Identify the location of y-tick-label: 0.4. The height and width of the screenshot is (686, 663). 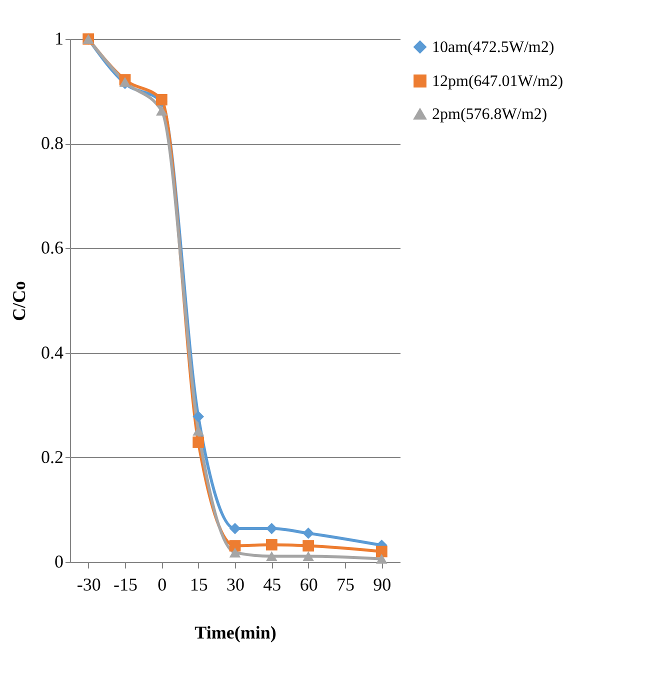
(52, 352).